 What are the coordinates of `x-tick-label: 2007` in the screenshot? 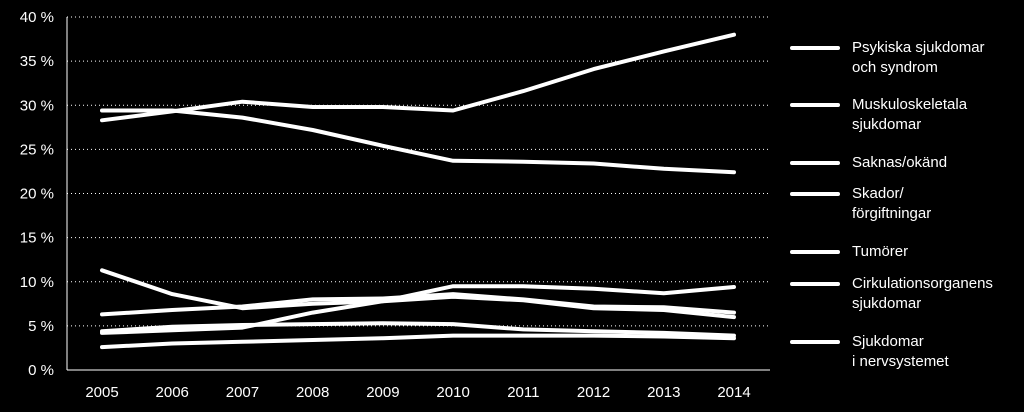 It's located at (242, 392).